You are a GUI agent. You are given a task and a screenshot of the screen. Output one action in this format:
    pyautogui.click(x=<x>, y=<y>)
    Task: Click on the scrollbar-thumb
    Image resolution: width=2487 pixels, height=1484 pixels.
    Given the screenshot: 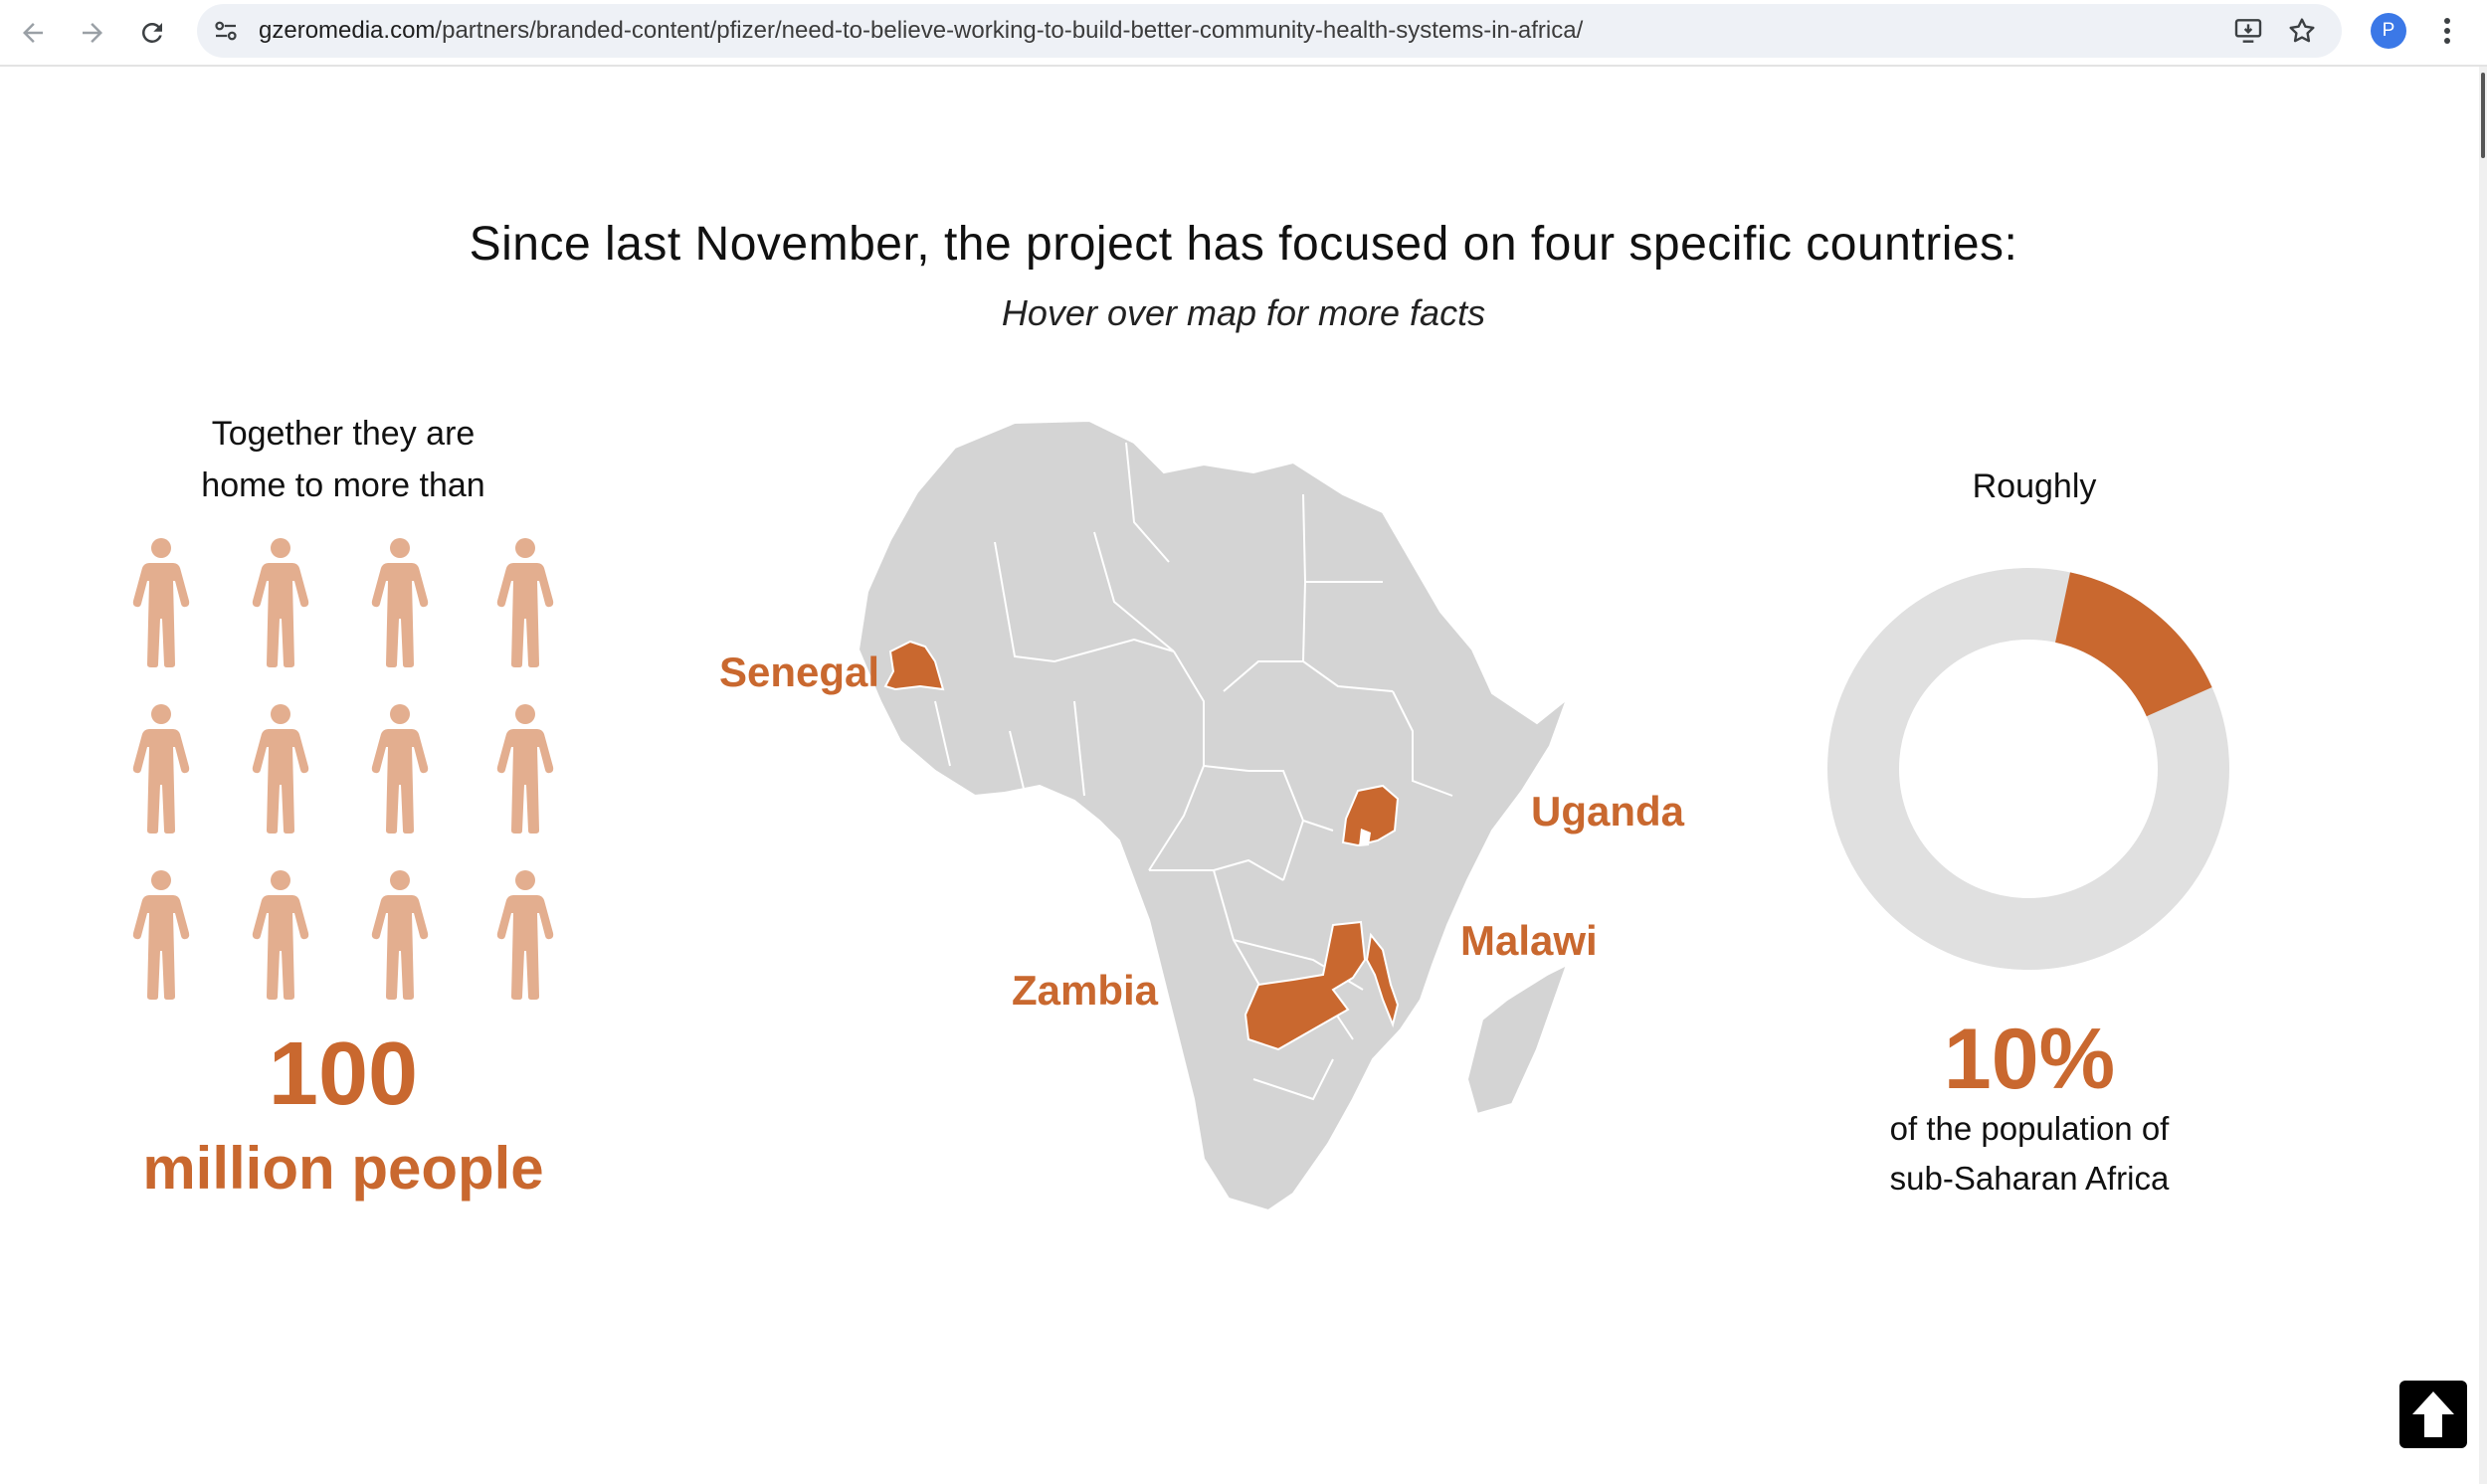 What is the action you would take?
    pyautogui.click(x=2483, y=116)
    